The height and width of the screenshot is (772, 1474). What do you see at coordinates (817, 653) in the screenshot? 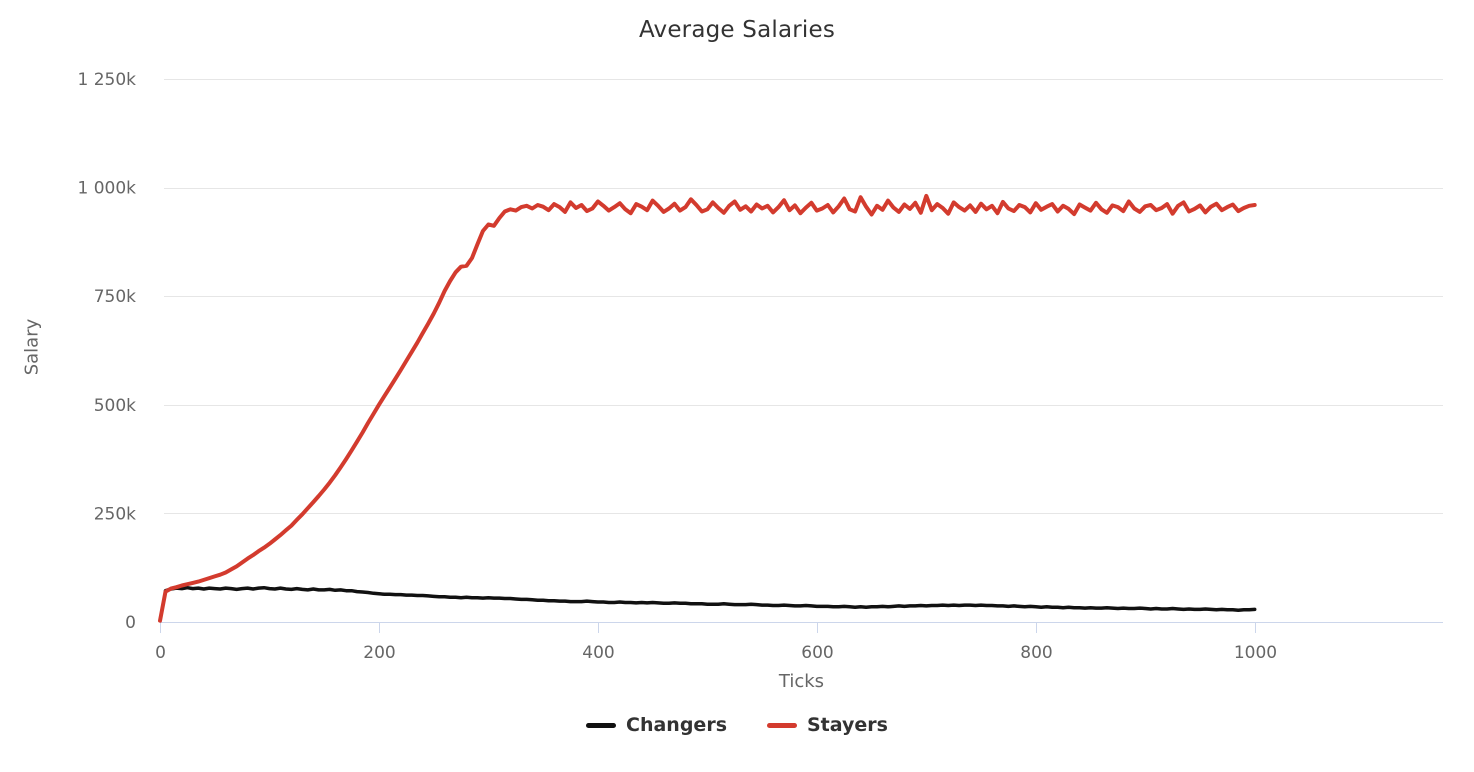
I see `svg-text: 600` at bounding box center [817, 653].